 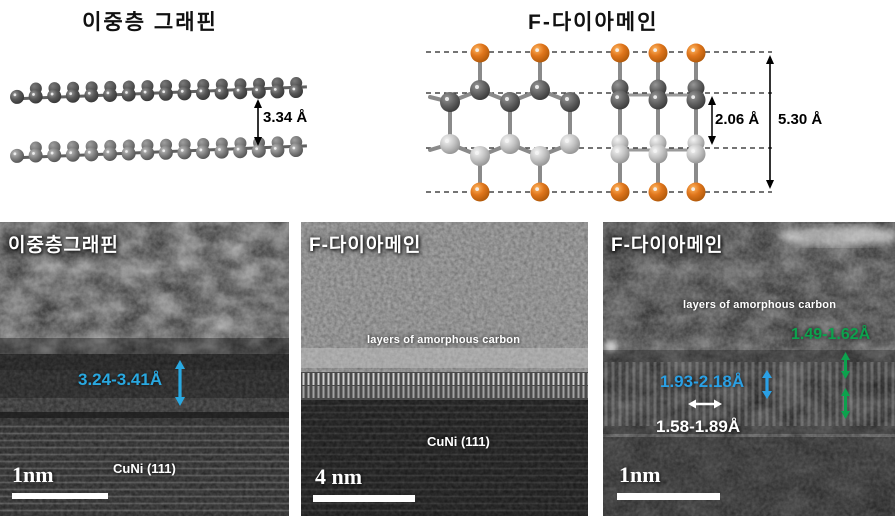 What do you see at coordinates (365, 245) in the screenshot?
I see `panel-label-fdiamane-wide: F-다이아메인` at bounding box center [365, 245].